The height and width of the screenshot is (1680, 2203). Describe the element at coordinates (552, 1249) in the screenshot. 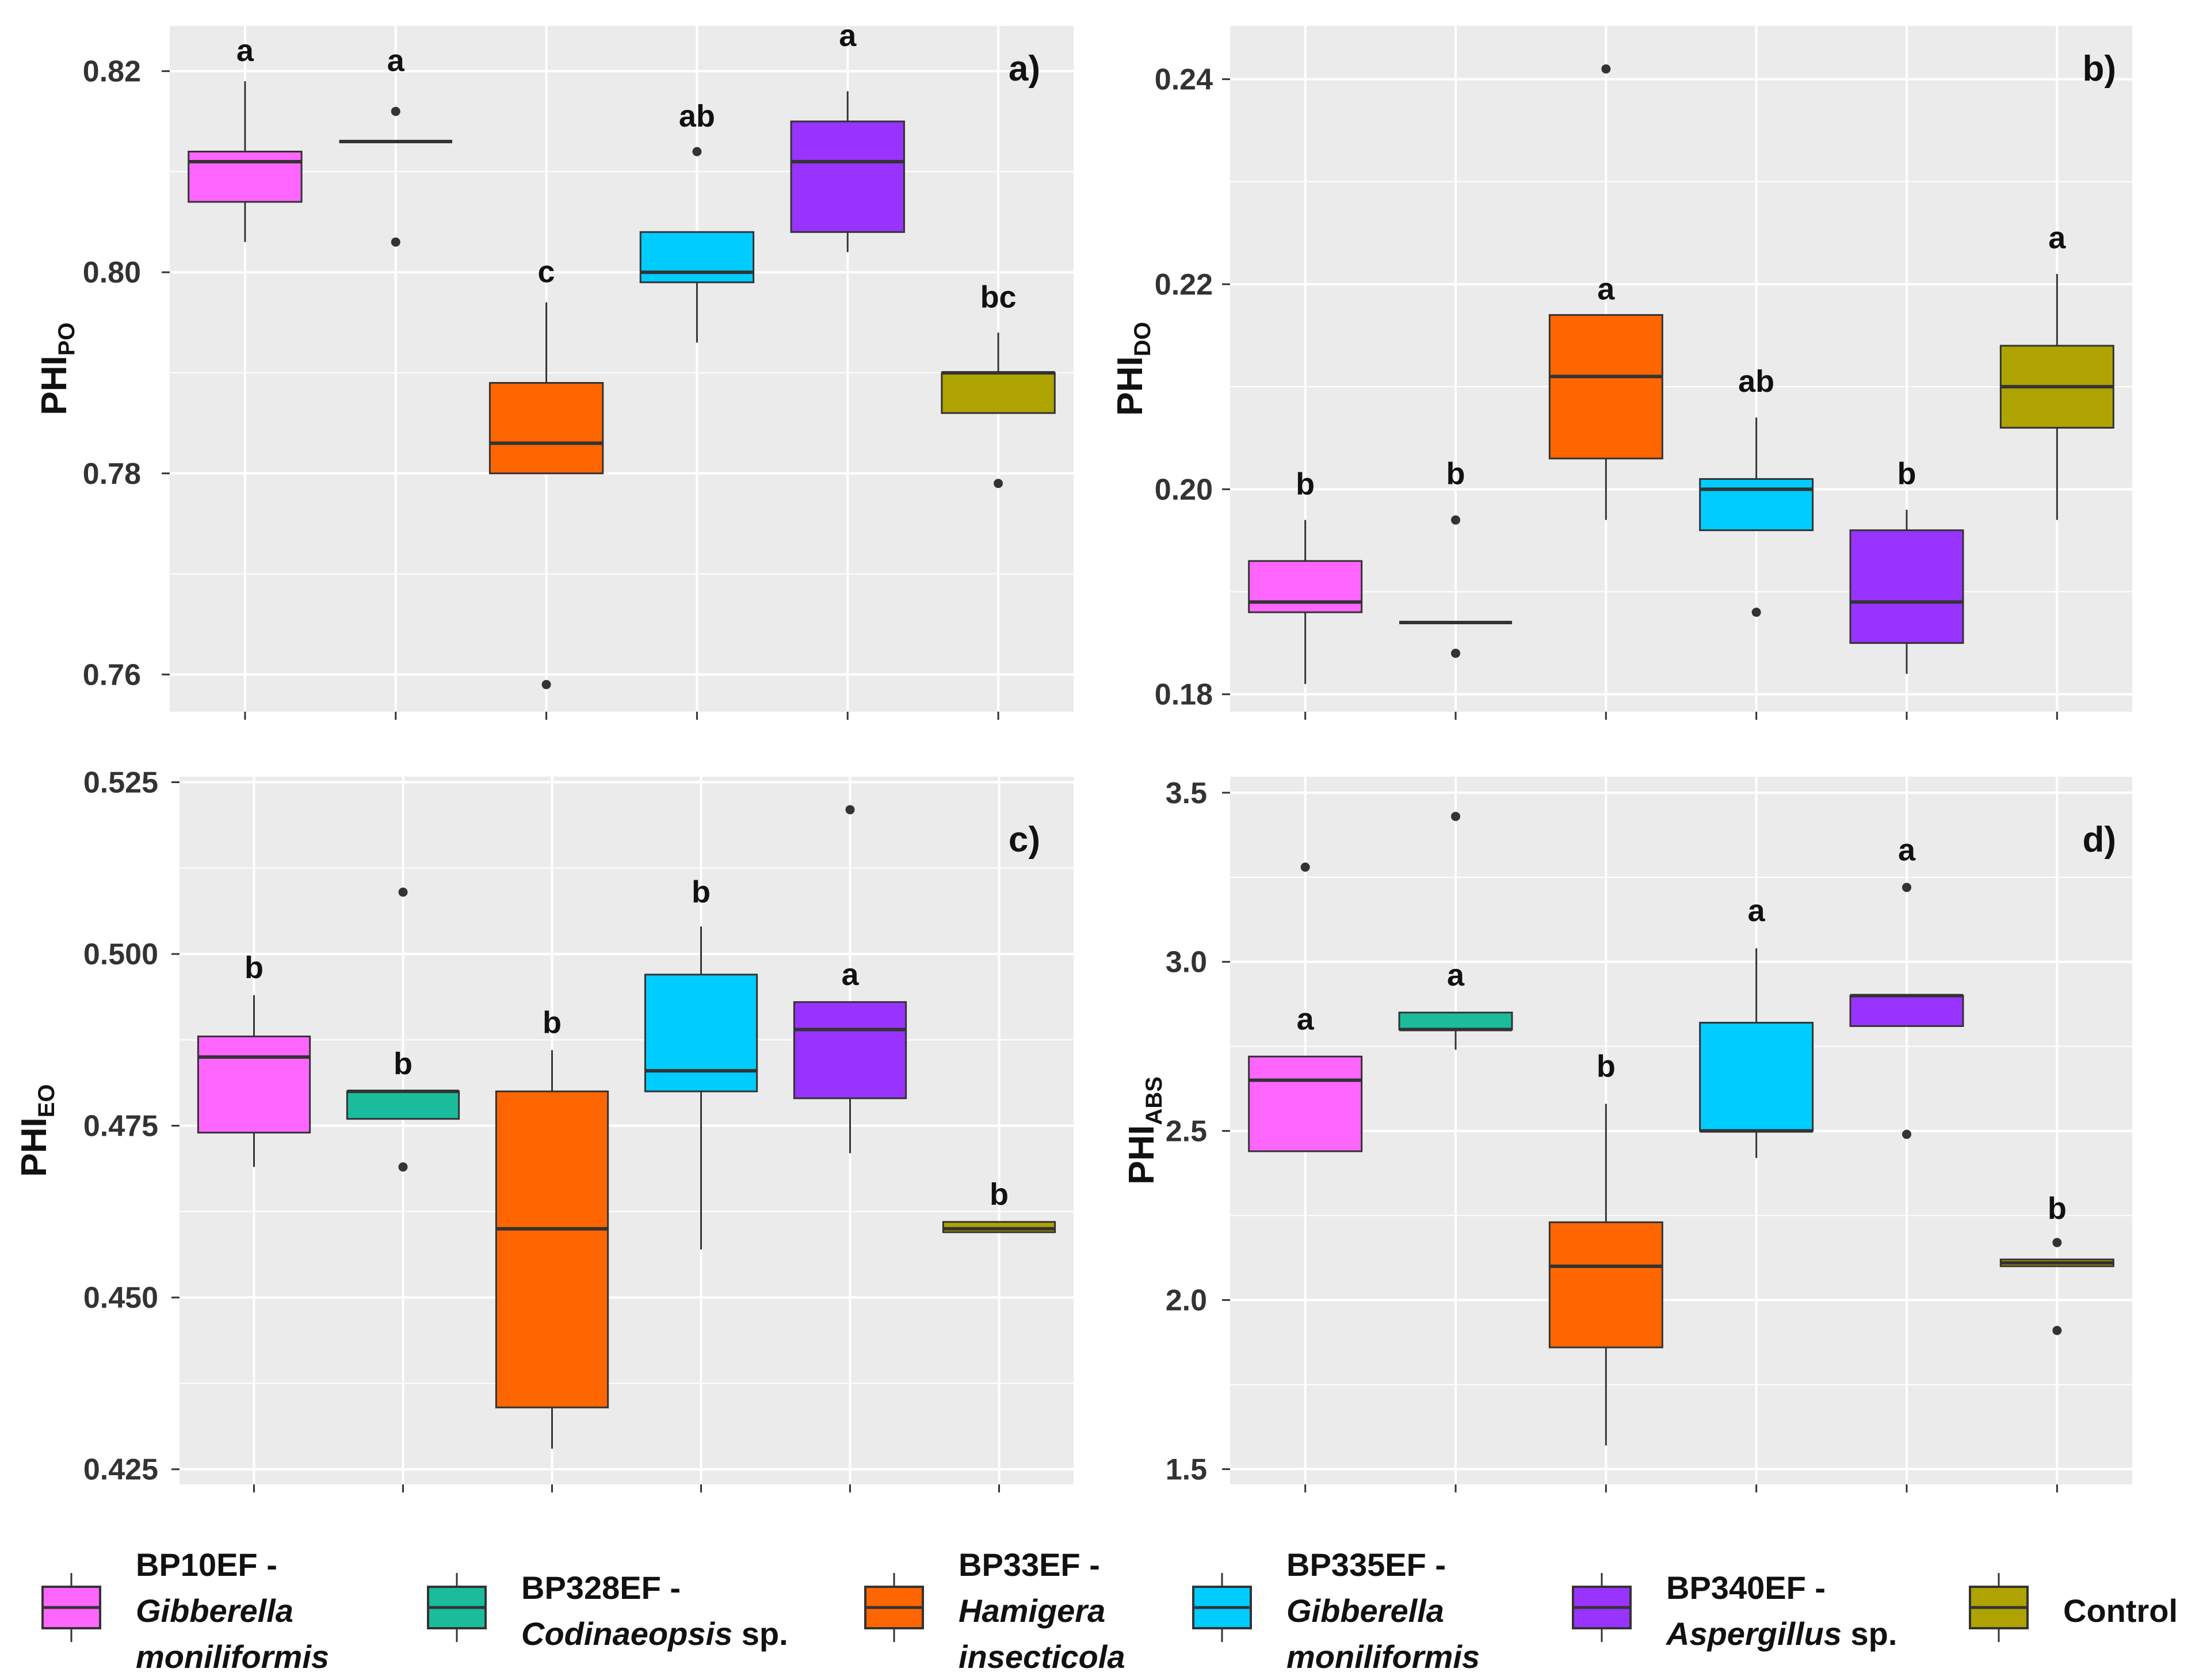

I see `panel-c-box-bp33ef` at that location.